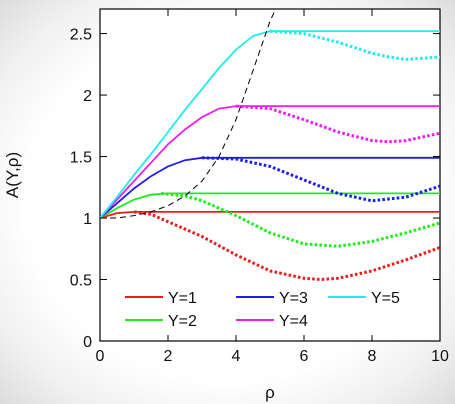 The image size is (455, 404). Describe the element at coordinates (81, 35) in the screenshot. I see `y-tick-label: 2.5` at that location.